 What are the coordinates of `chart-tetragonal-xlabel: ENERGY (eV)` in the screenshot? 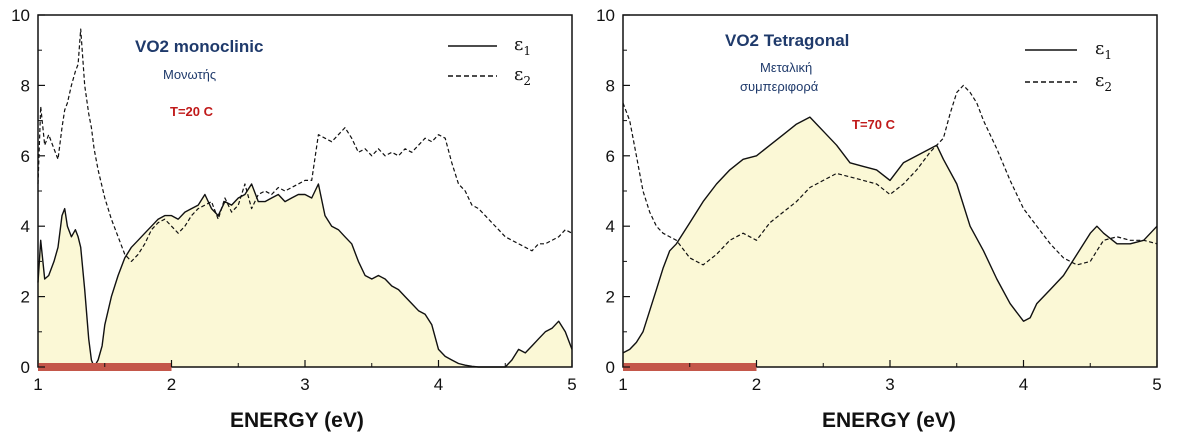 It's located at (889, 420).